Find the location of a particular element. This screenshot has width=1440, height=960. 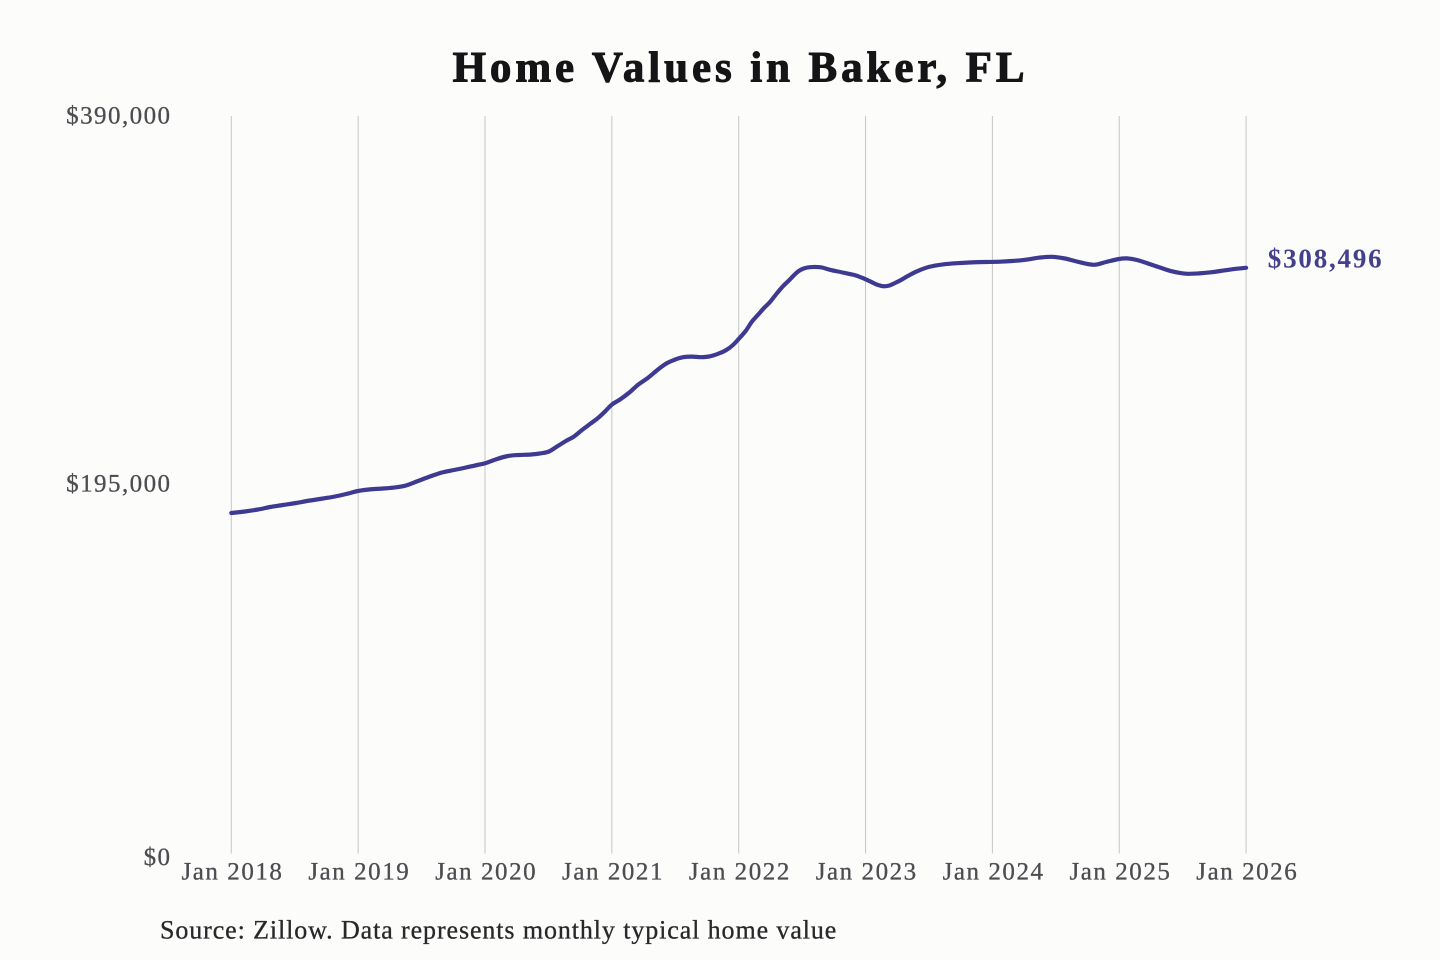

svg-text: Jan 2020 is located at coordinates (486, 872).